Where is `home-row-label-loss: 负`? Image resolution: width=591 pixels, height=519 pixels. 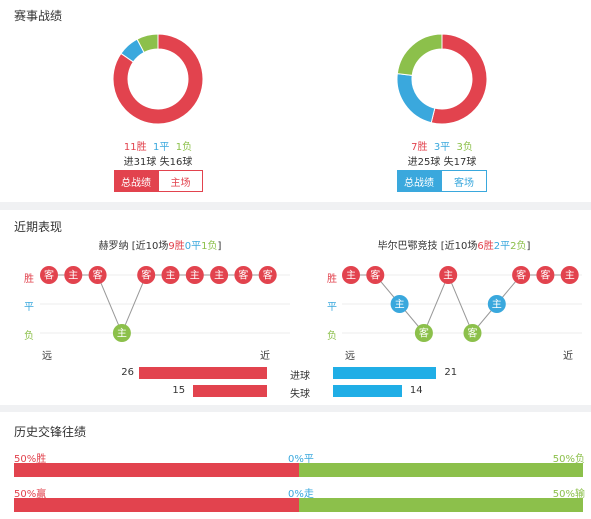 home-row-label-loss: 负 is located at coordinates (29, 336).